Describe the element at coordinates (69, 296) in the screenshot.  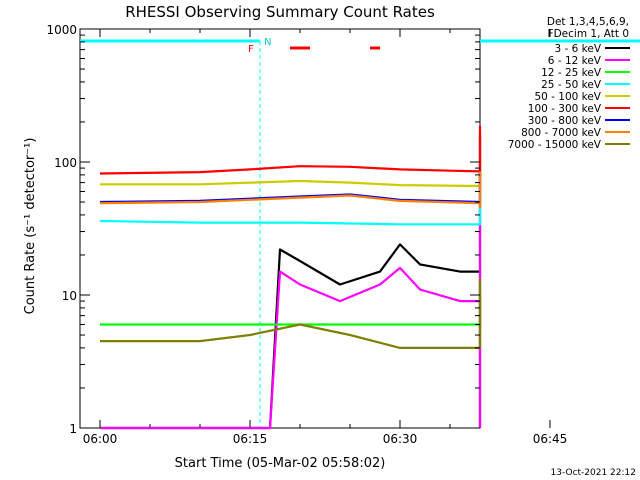
I see `y-tick-label: 10` at that location.